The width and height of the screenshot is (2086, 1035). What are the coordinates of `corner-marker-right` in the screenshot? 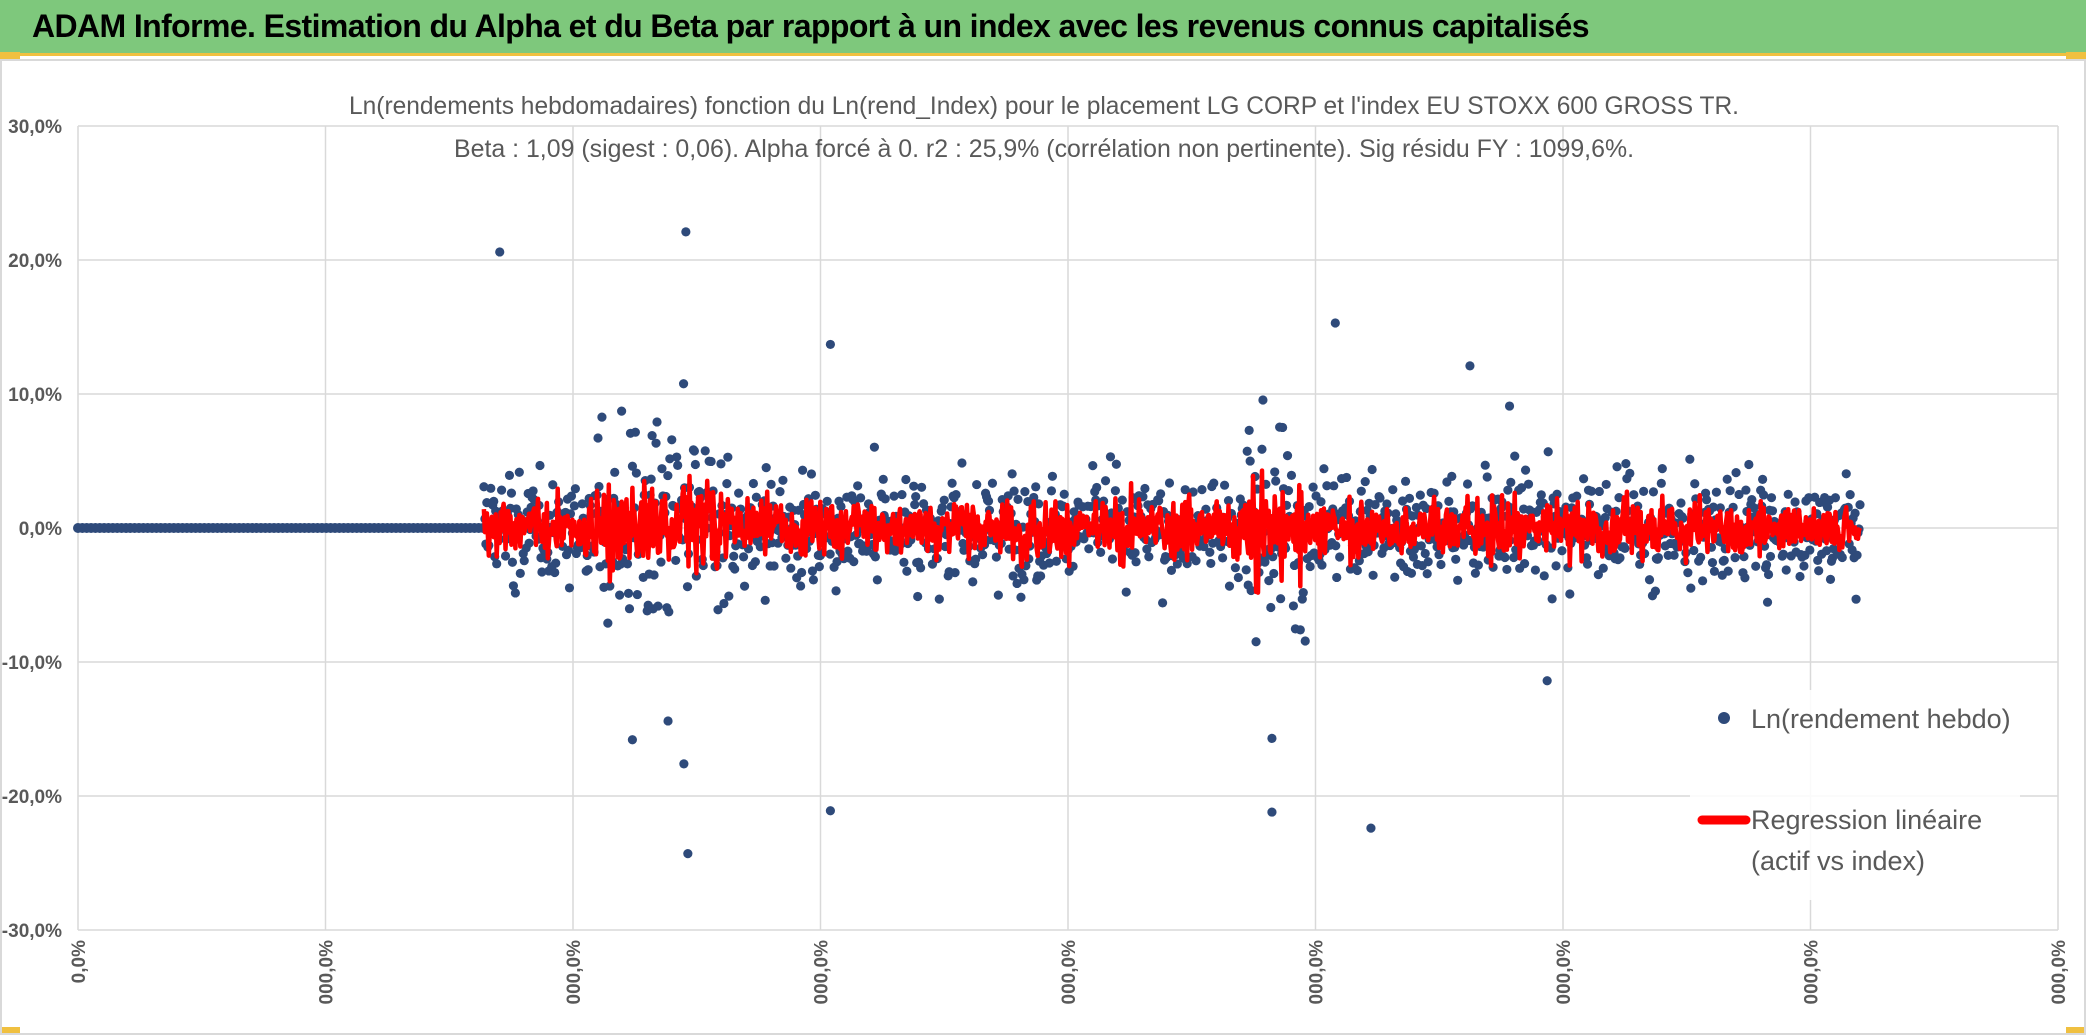 It's located at (2076, 56).